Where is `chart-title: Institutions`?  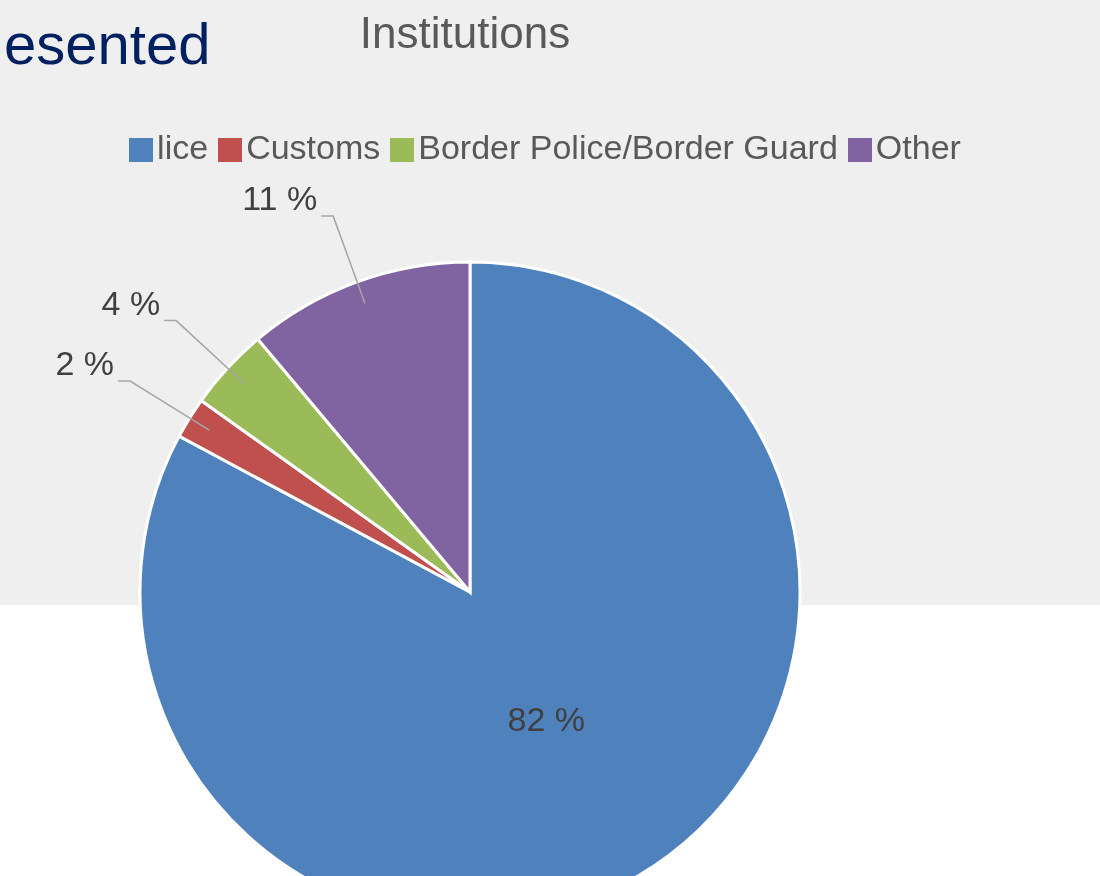 chart-title: Institutions is located at coordinates (465, 33).